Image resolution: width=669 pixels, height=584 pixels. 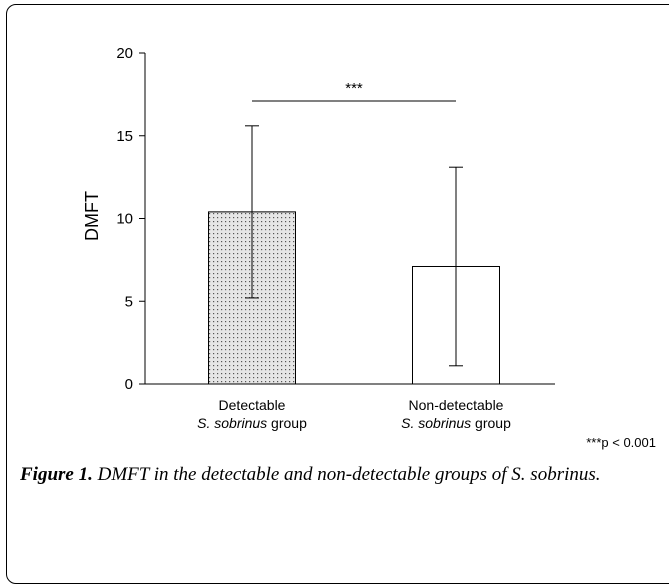 I want to click on x-tick-label-line2-0: S. sobrinus group, so click(x=252, y=423).